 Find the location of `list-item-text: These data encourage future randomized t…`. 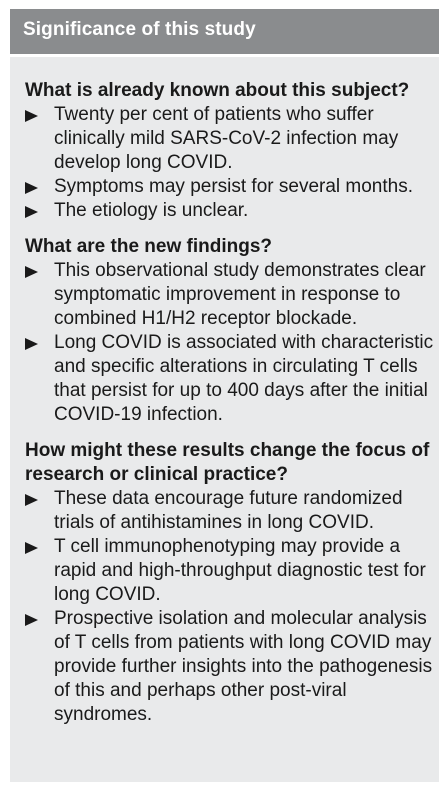

list-item-text: These data encourage future randomized t… is located at coordinates (228, 510).